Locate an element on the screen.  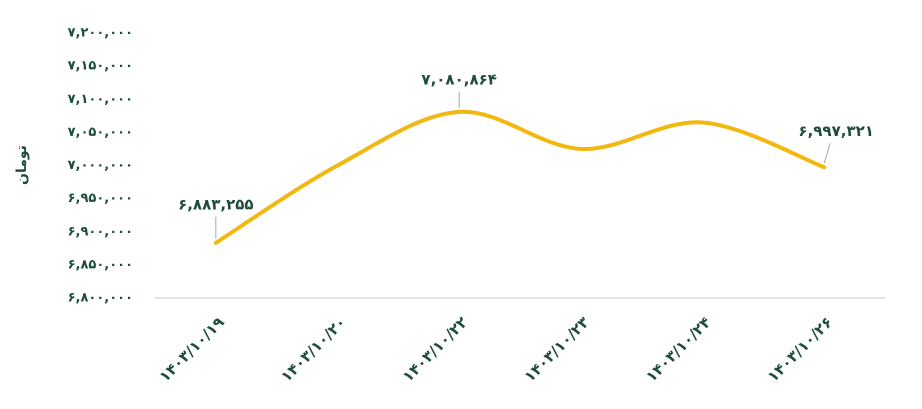
x-tick-label: ۱۴۰۳/۱۰/۲۰ is located at coordinates (313, 349).